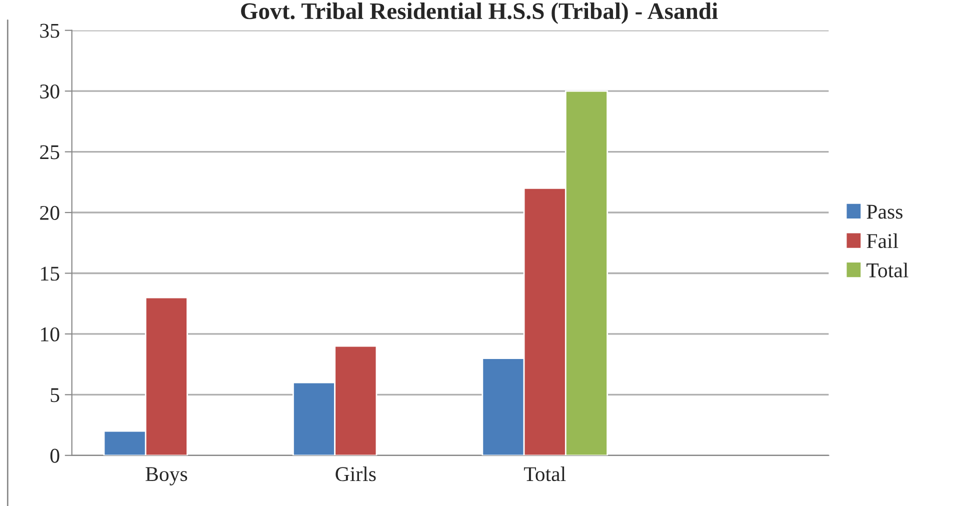 This screenshot has width=958, height=506. What do you see at coordinates (55, 395) in the screenshot?
I see `y-tick-label: 5` at bounding box center [55, 395].